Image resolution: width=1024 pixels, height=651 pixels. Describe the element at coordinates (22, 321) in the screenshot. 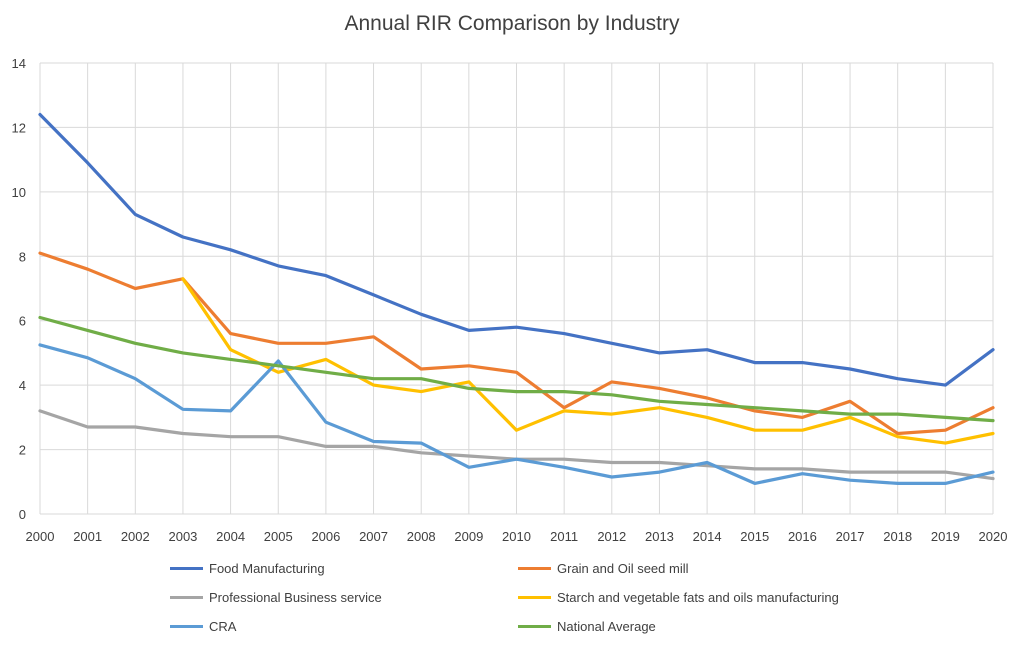

I see `y-tick-label: 6` at that location.